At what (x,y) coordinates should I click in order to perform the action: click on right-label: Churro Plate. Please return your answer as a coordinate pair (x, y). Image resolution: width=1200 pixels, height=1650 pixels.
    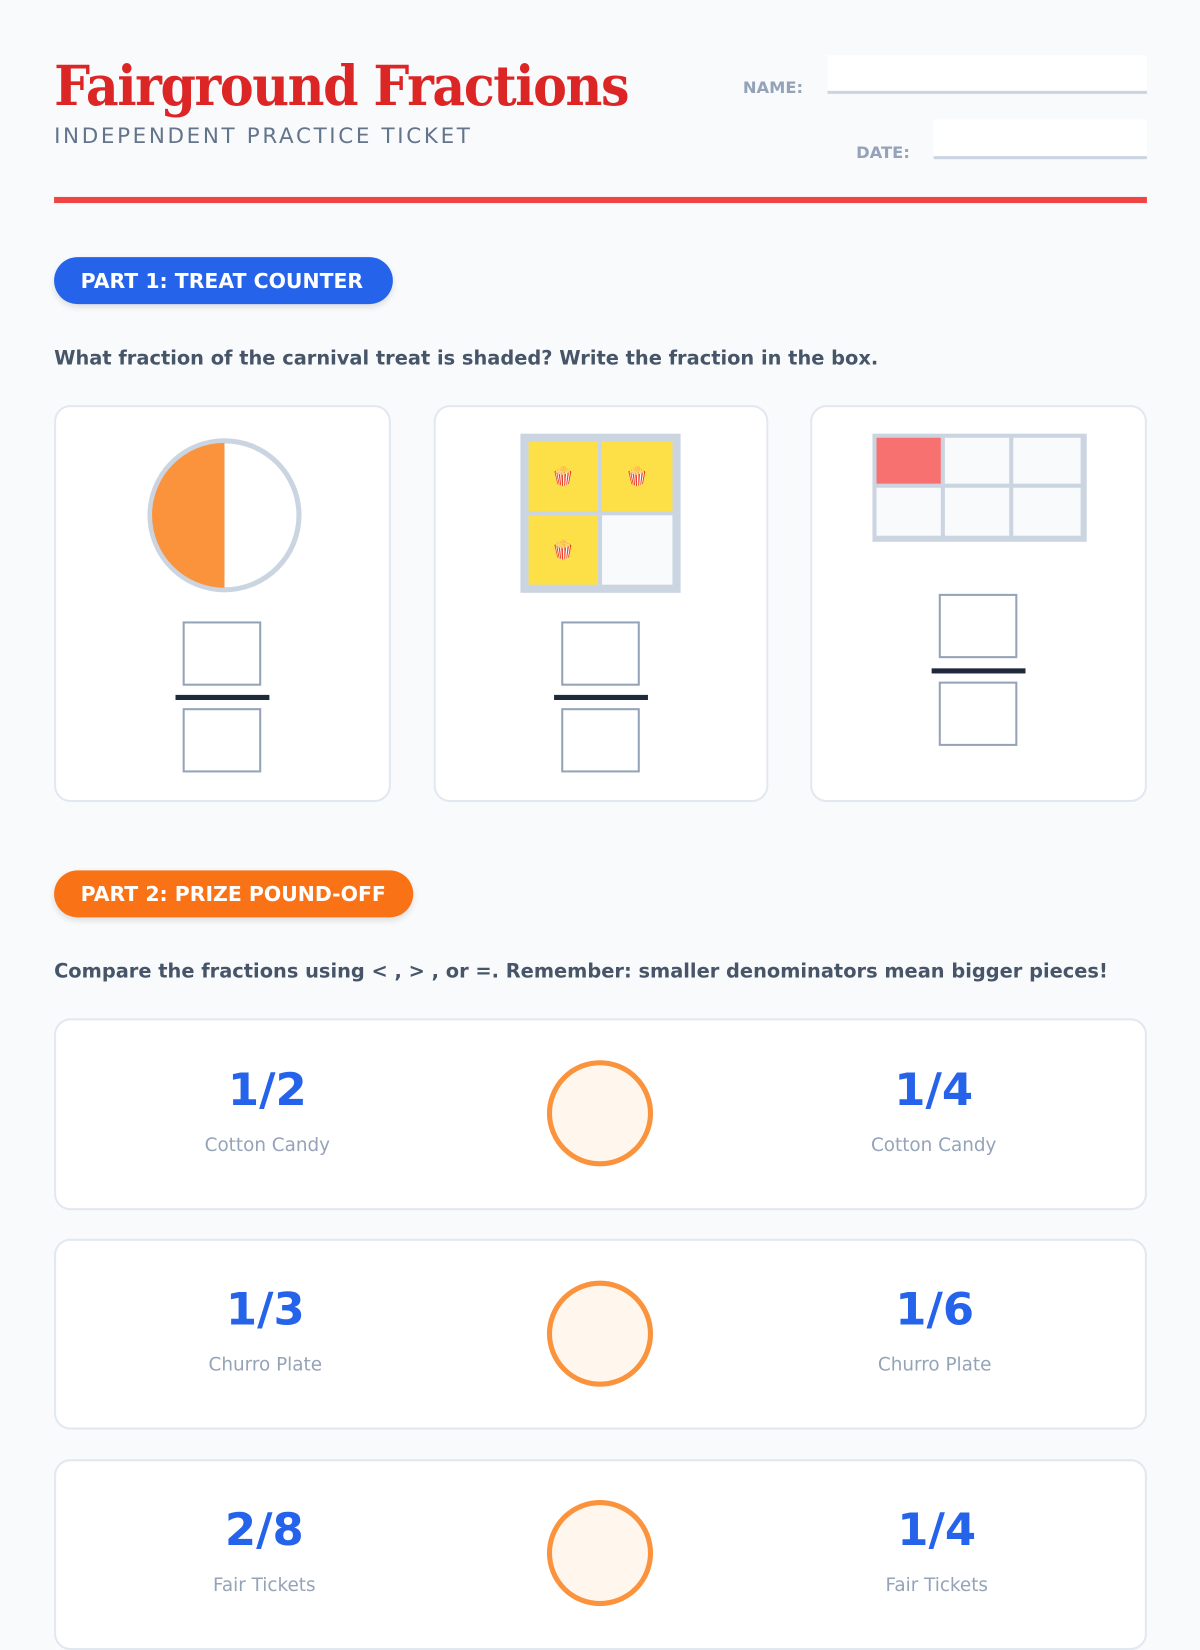
    Looking at the image, I should click on (934, 1365).